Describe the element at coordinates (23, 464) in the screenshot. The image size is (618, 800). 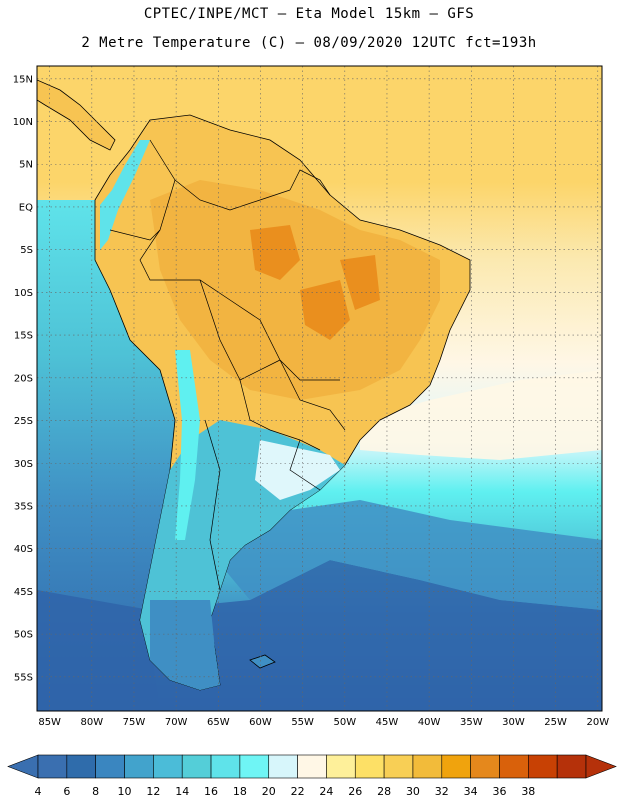
I see `lat-tick-label: 30S` at that location.